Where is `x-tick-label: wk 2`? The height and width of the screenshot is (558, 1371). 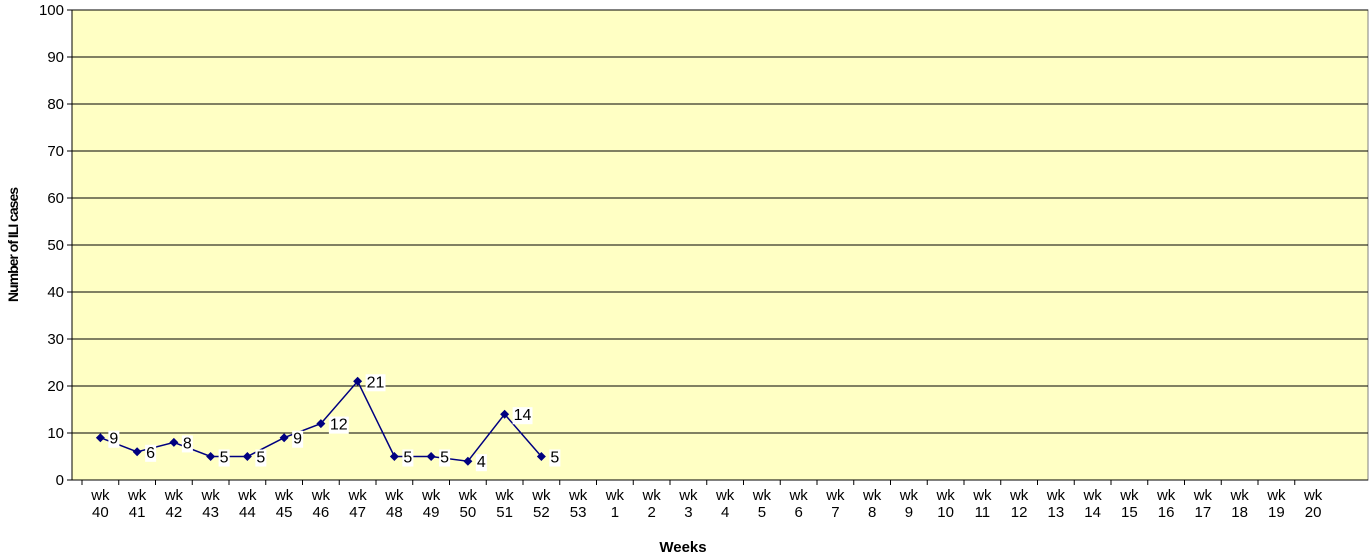
x-tick-label: wk 2 is located at coordinates (651, 504).